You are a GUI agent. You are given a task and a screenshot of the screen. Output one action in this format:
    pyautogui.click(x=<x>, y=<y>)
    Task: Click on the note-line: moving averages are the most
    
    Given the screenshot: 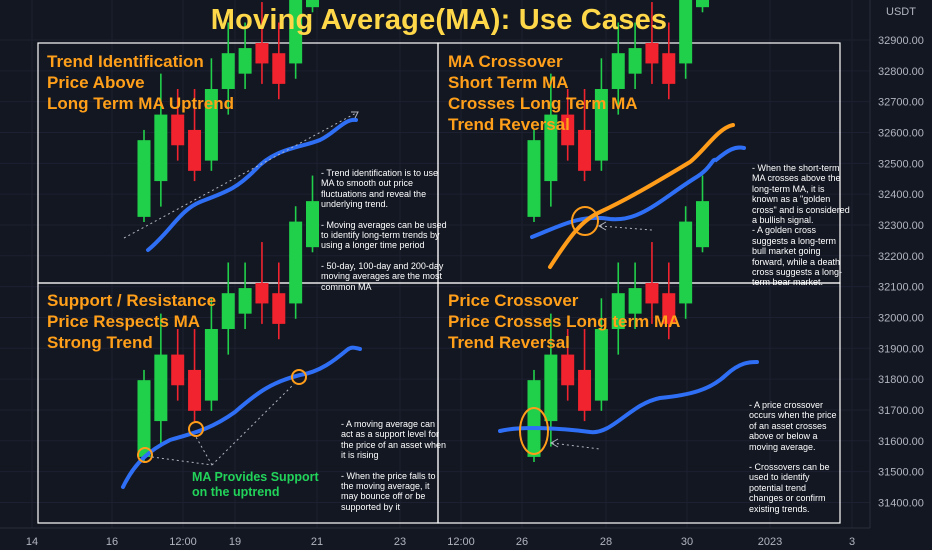 What is the action you would take?
    pyautogui.click(x=382, y=276)
    